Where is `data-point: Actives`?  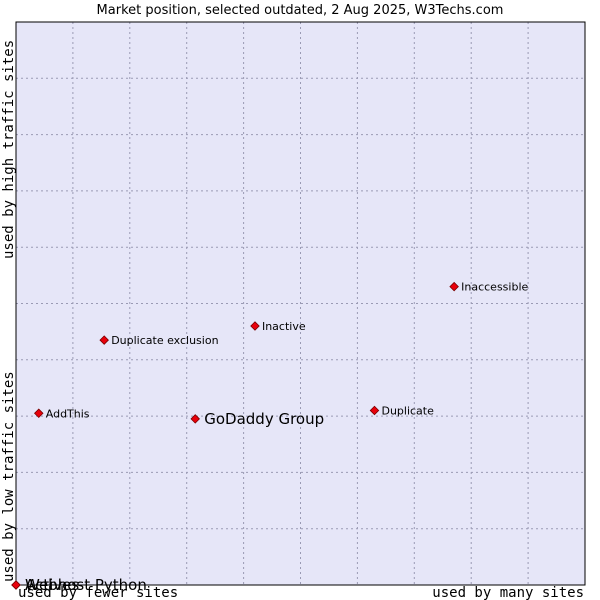 data-point: Actives is located at coordinates (45, 585).